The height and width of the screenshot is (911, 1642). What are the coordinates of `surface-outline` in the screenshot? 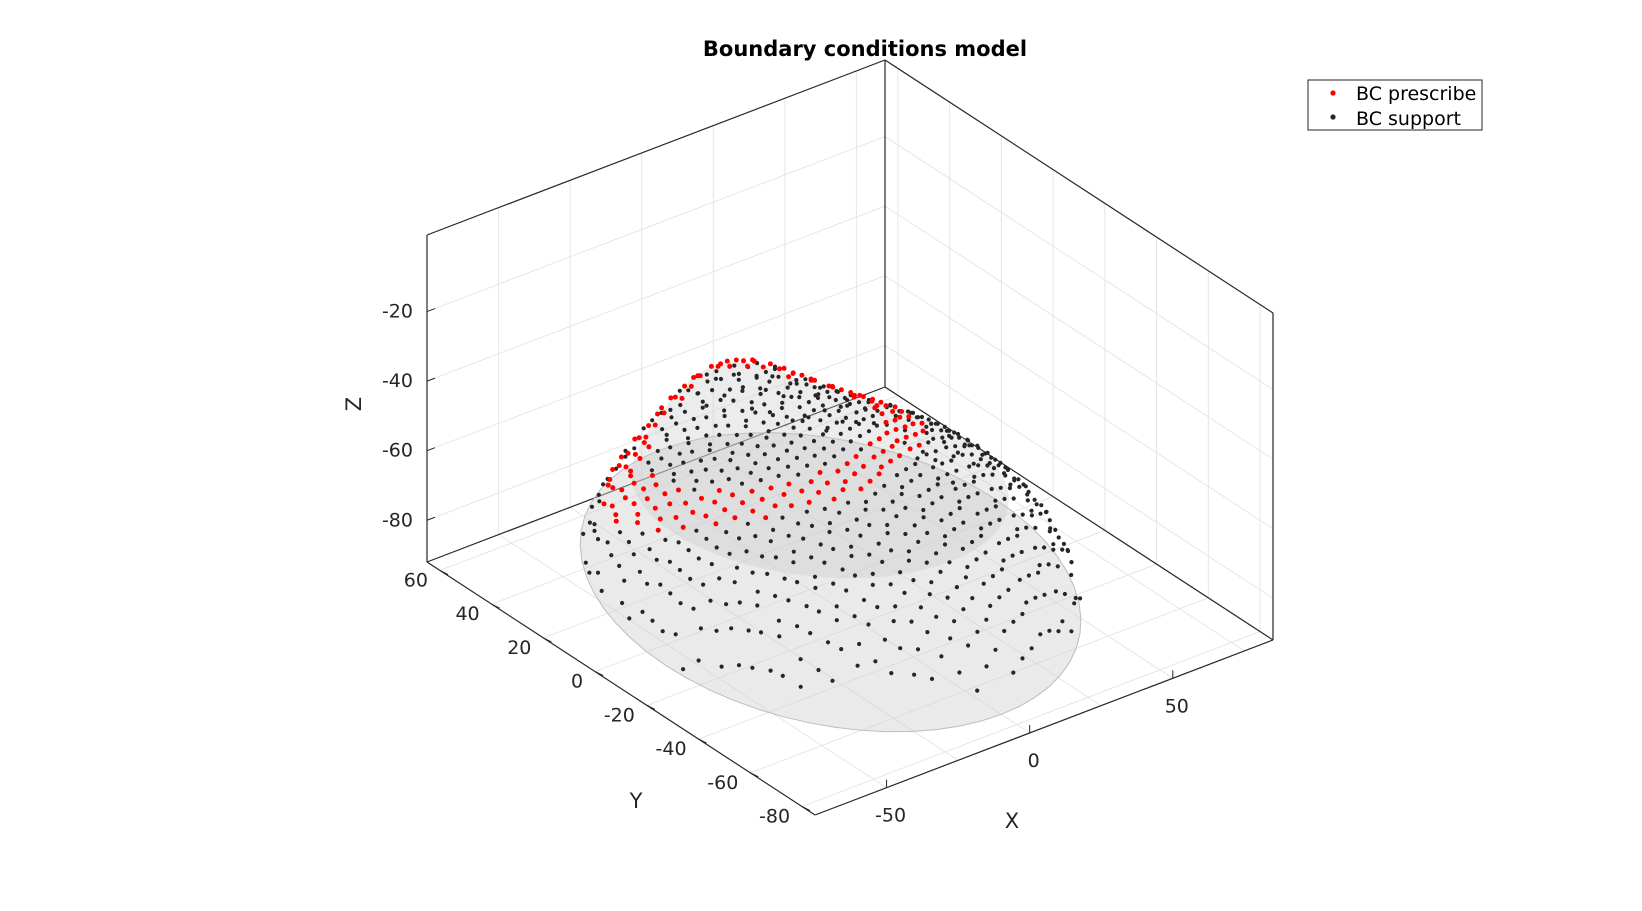 It's located at (830, 582).